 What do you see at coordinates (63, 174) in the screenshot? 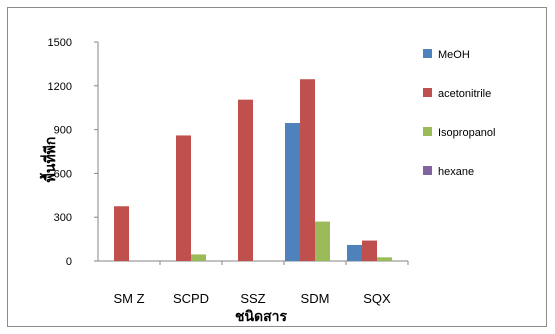
I see `y-tick-label: 600` at bounding box center [63, 174].